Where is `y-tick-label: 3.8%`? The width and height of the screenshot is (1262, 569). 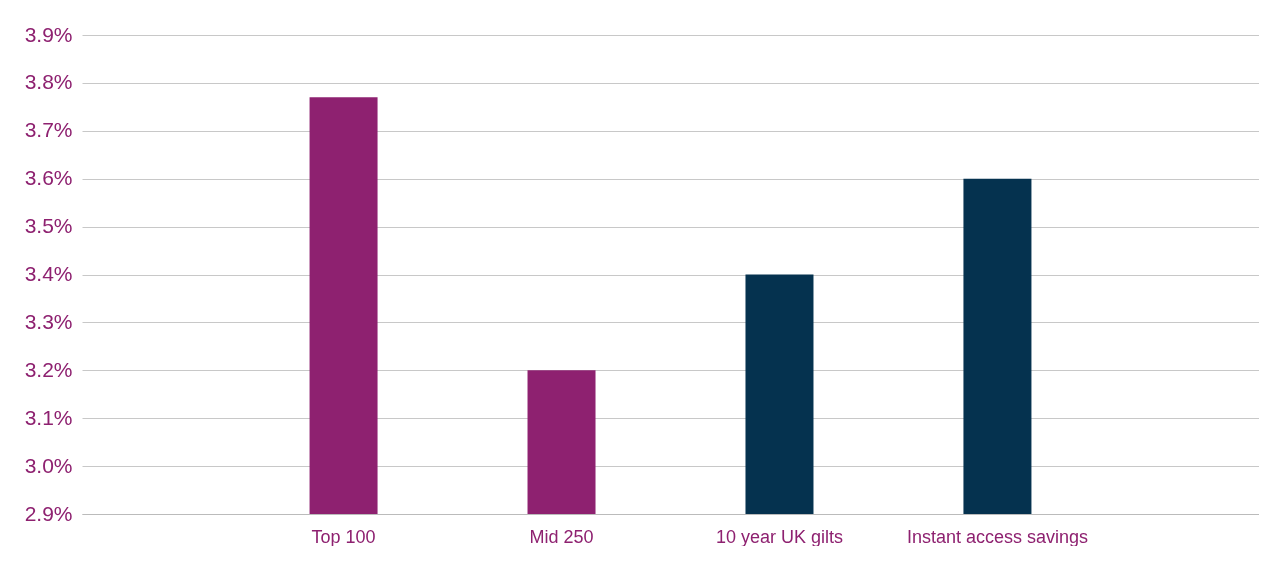 y-tick-label: 3.8% is located at coordinates (48, 82).